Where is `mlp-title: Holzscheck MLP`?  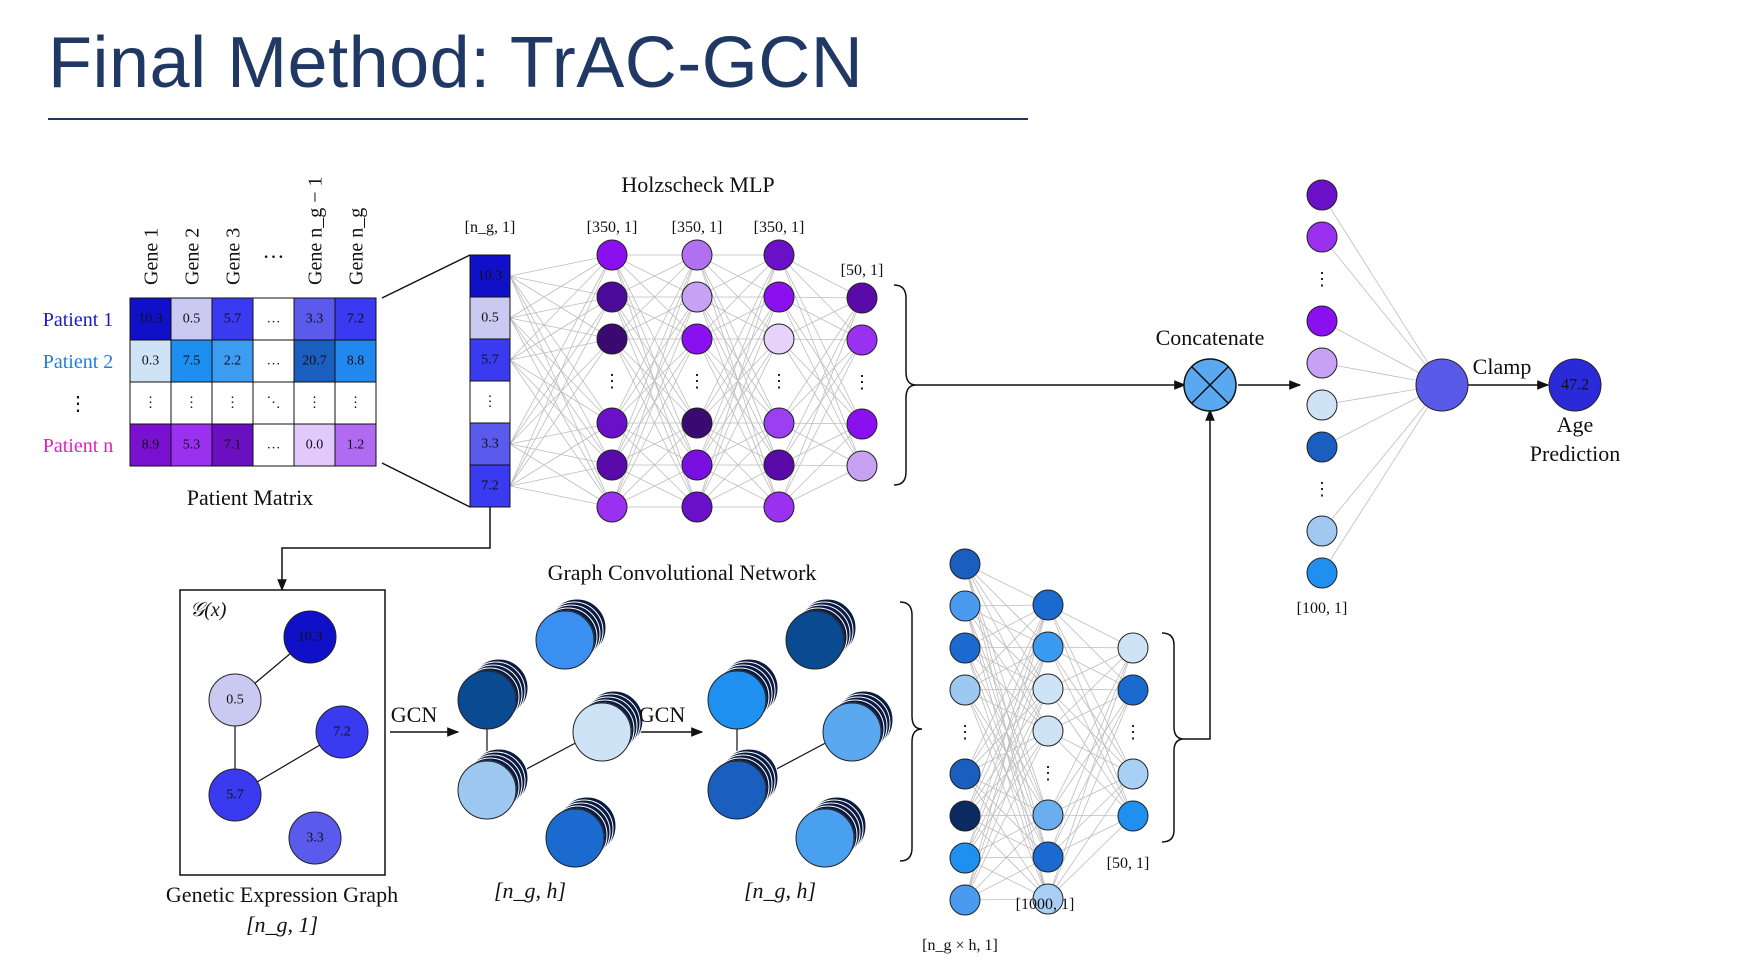 mlp-title: Holzscheck MLP is located at coordinates (697, 184).